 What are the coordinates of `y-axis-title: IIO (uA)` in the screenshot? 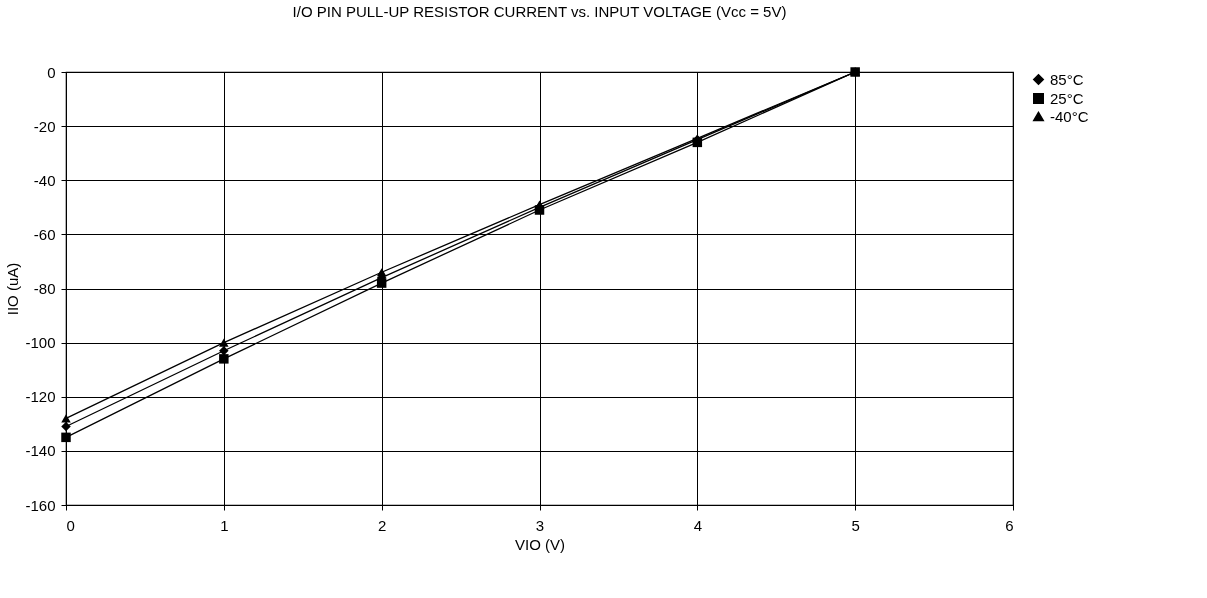 It's located at (13, 289).